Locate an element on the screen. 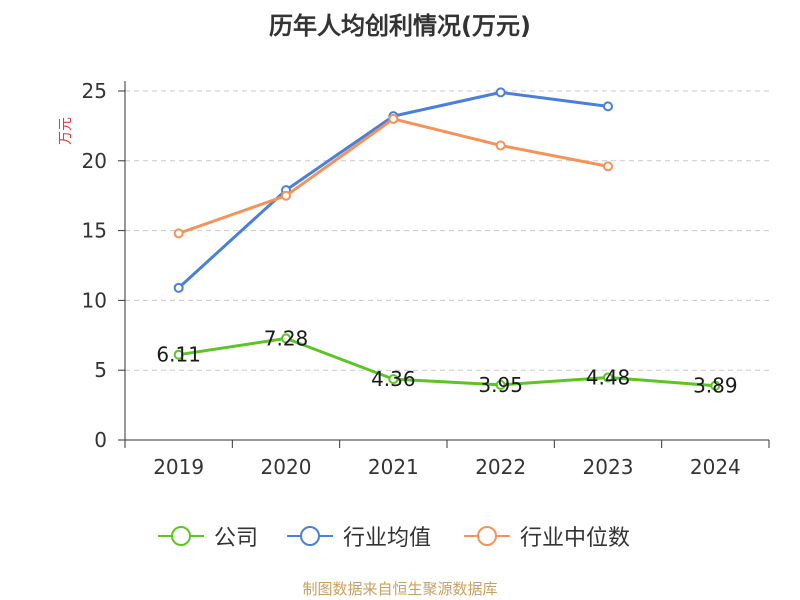 This screenshot has width=800, height=600. series-0-point-2021 is located at coordinates (393, 379).